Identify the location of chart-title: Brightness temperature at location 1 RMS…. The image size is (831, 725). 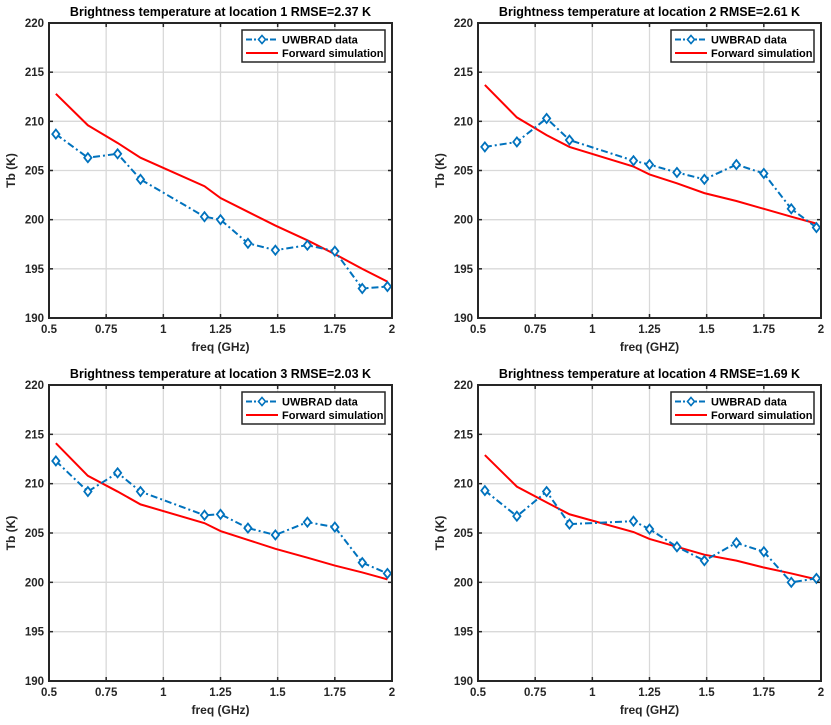
(220, 12).